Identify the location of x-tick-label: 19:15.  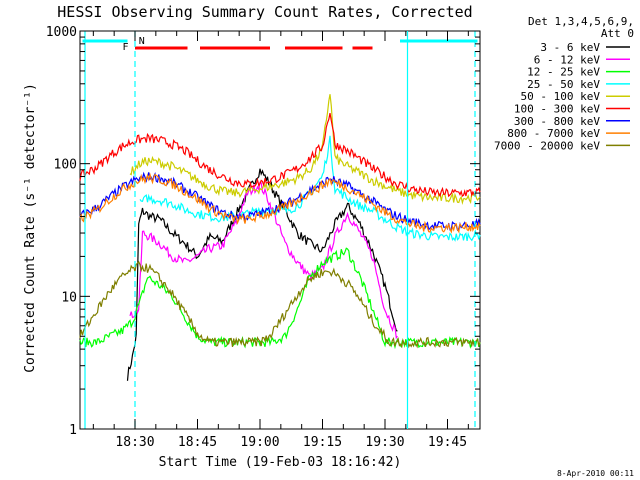
(322, 442).